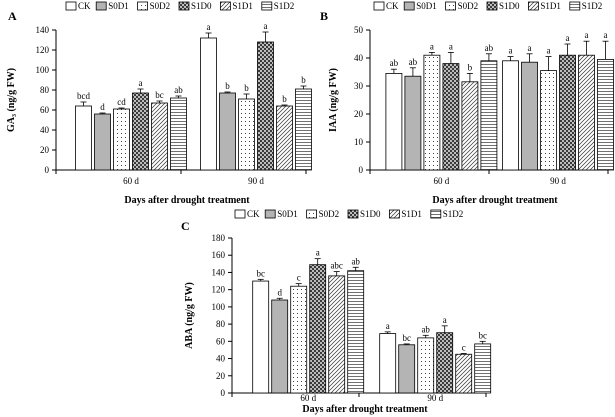  Describe the element at coordinates (43, 70) in the screenshot. I see `y-tick-label: 100` at that location.